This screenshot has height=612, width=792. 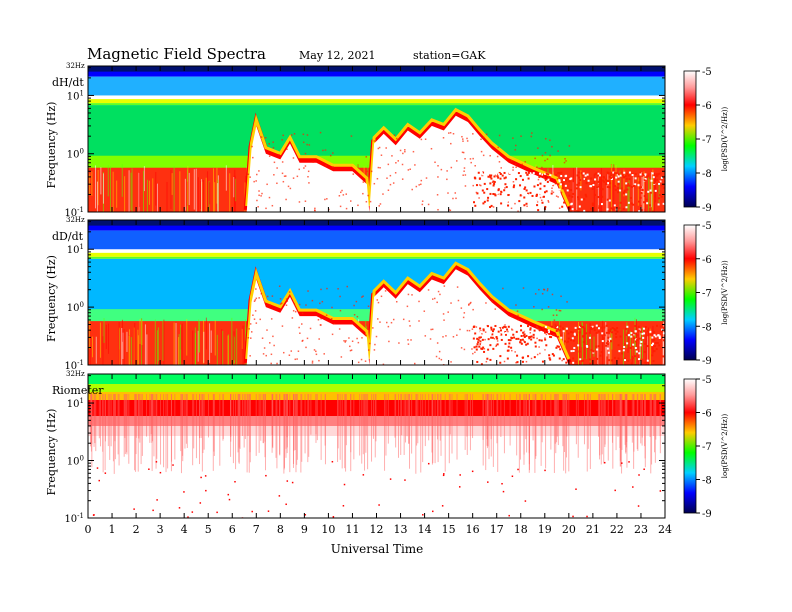 What do you see at coordinates (593, 529) in the screenshot?
I see `x-tick-label: 21` at bounding box center [593, 529].